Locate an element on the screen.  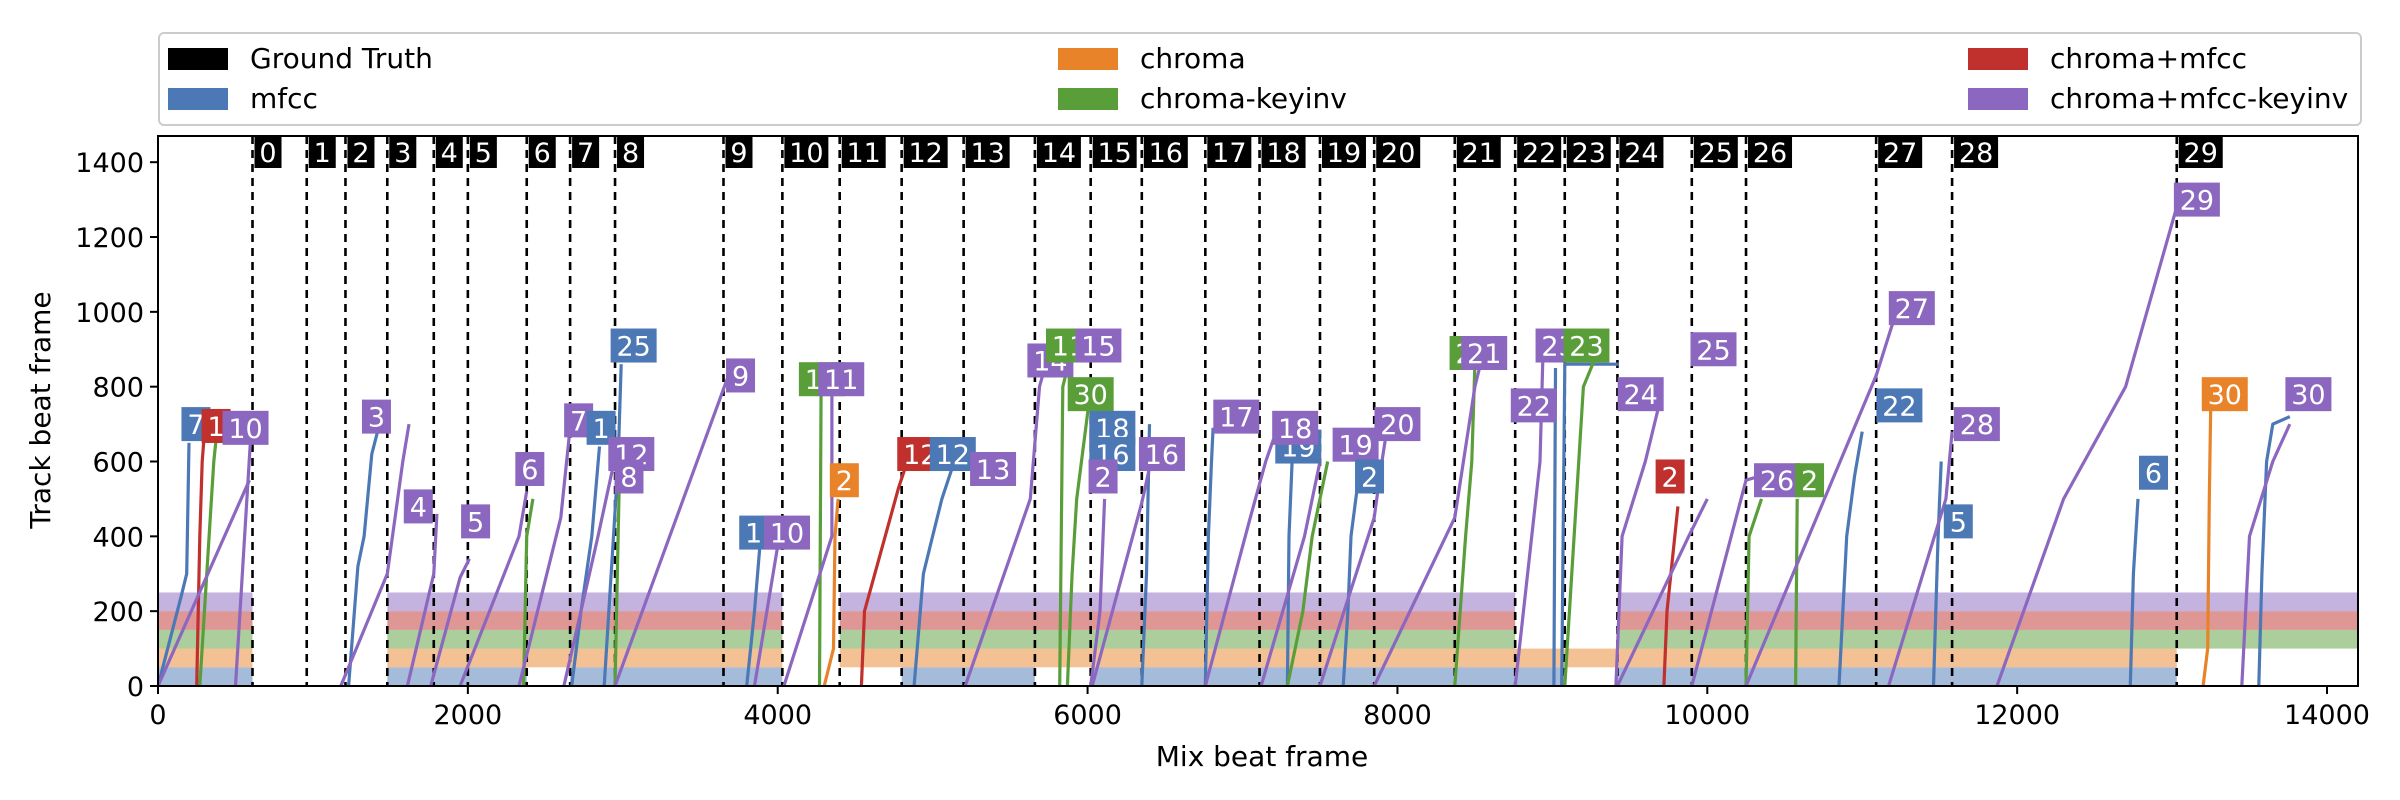
segment-label: 21 is located at coordinates (1484, 354).